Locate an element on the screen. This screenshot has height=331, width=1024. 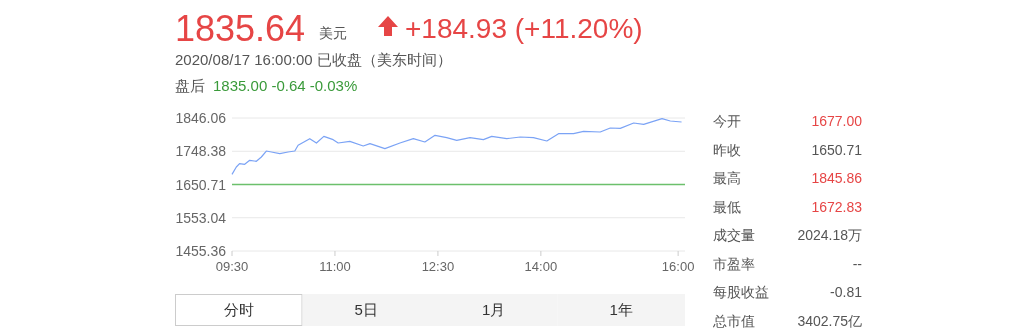
x-tick-label: 16:00 is located at coordinates (678, 266).